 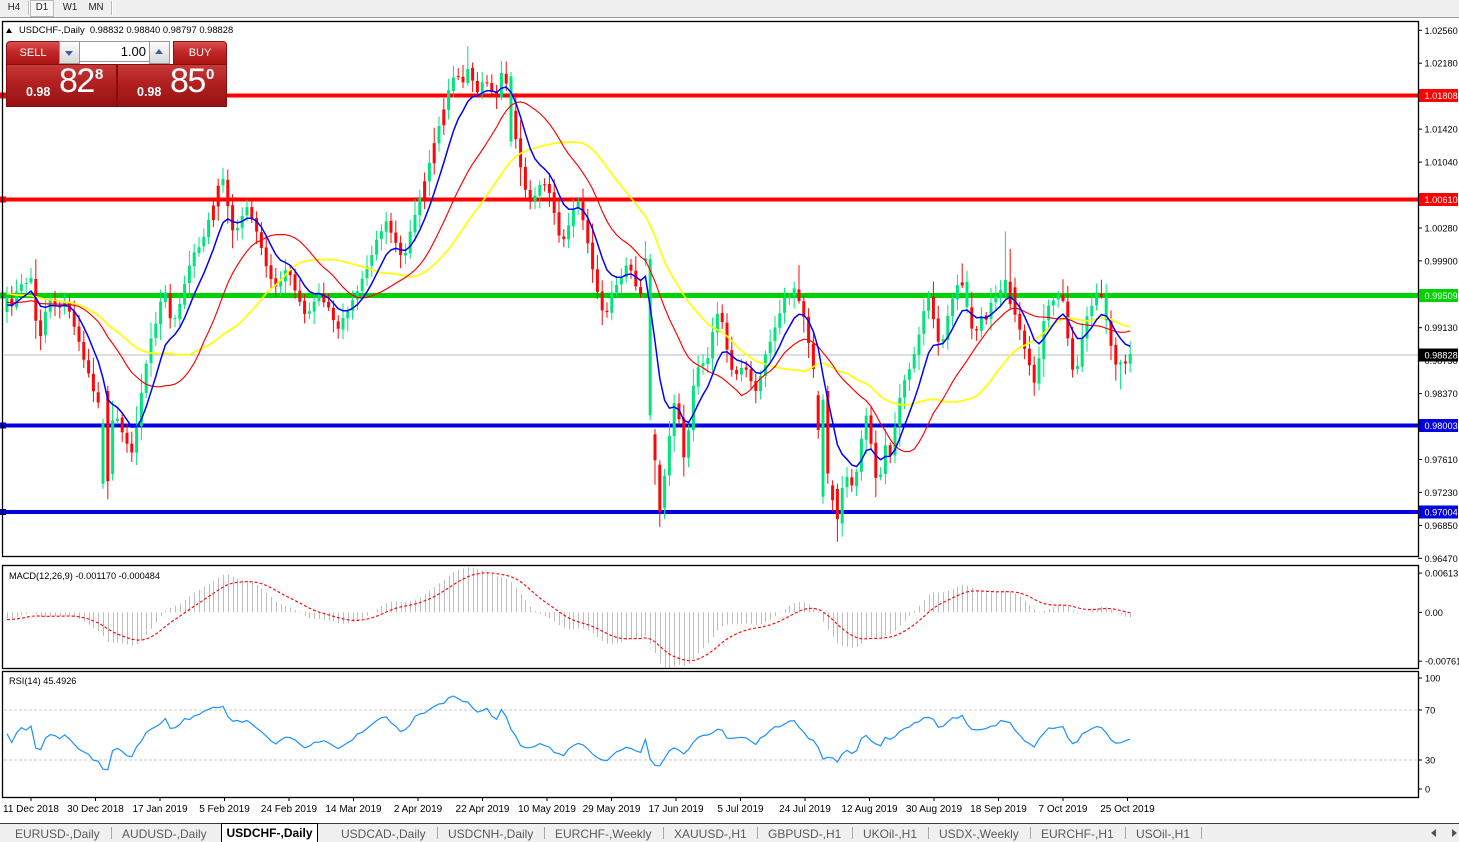 I want to click on svg-text: 0.97004, so click(x=1441, y=513).